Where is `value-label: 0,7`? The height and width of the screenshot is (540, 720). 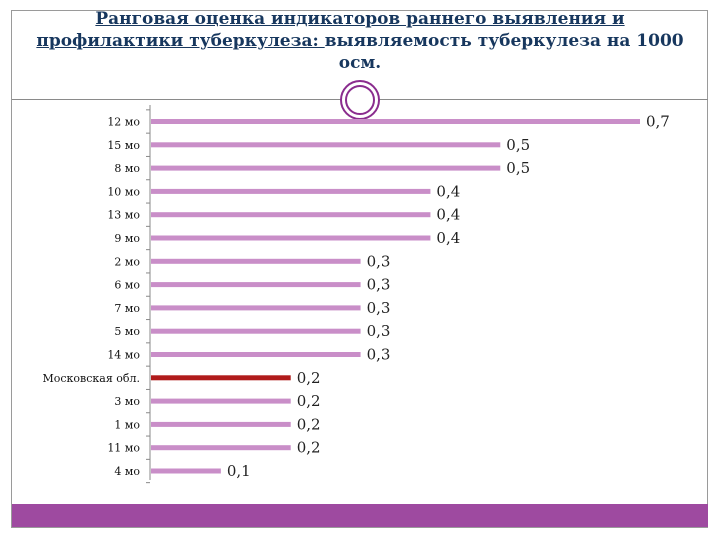
value-label: 0,7 is located at coordinates (658, 122).